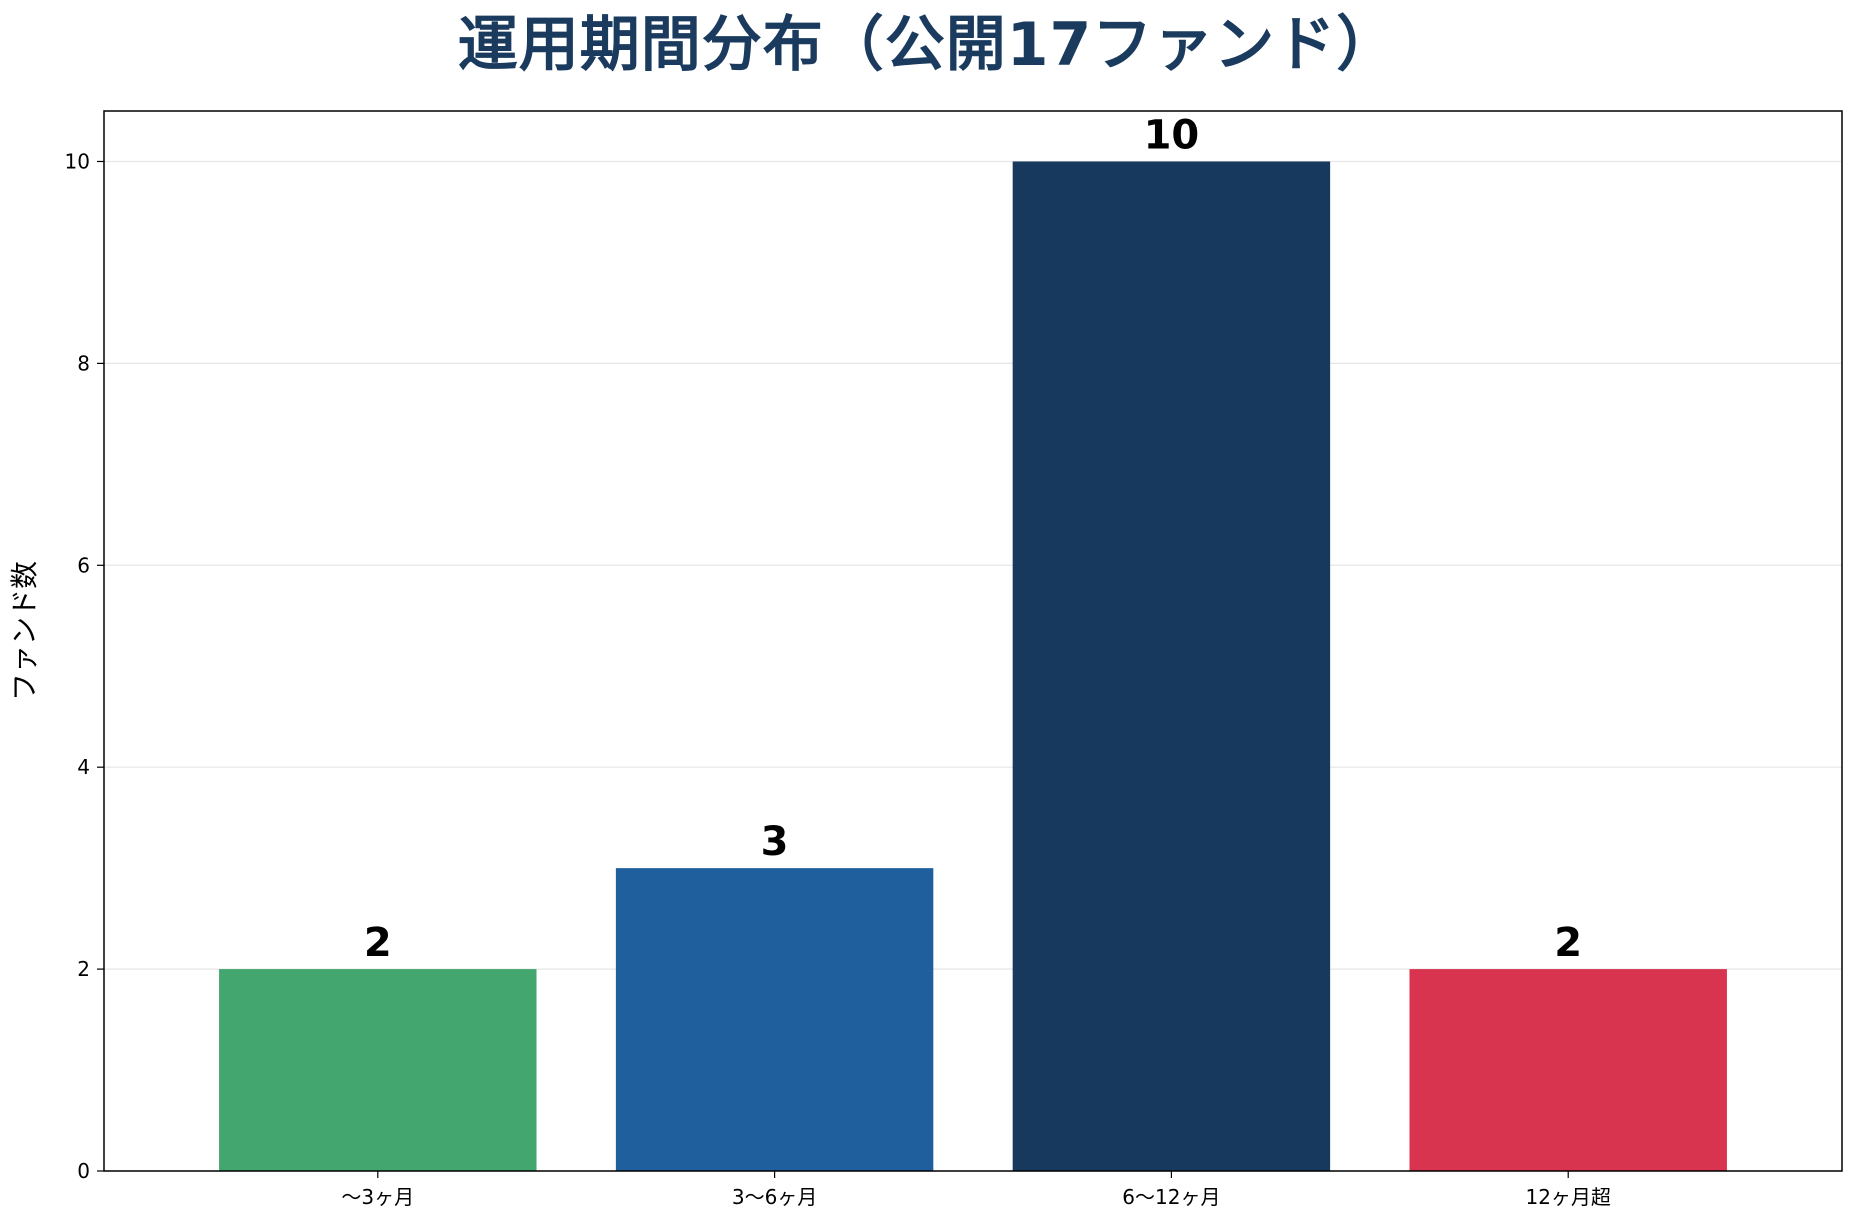  Describe the element at coordinates (1567, 1197) in the screenshot. I see `x-tick-label: 12ヶ月超` at that location.